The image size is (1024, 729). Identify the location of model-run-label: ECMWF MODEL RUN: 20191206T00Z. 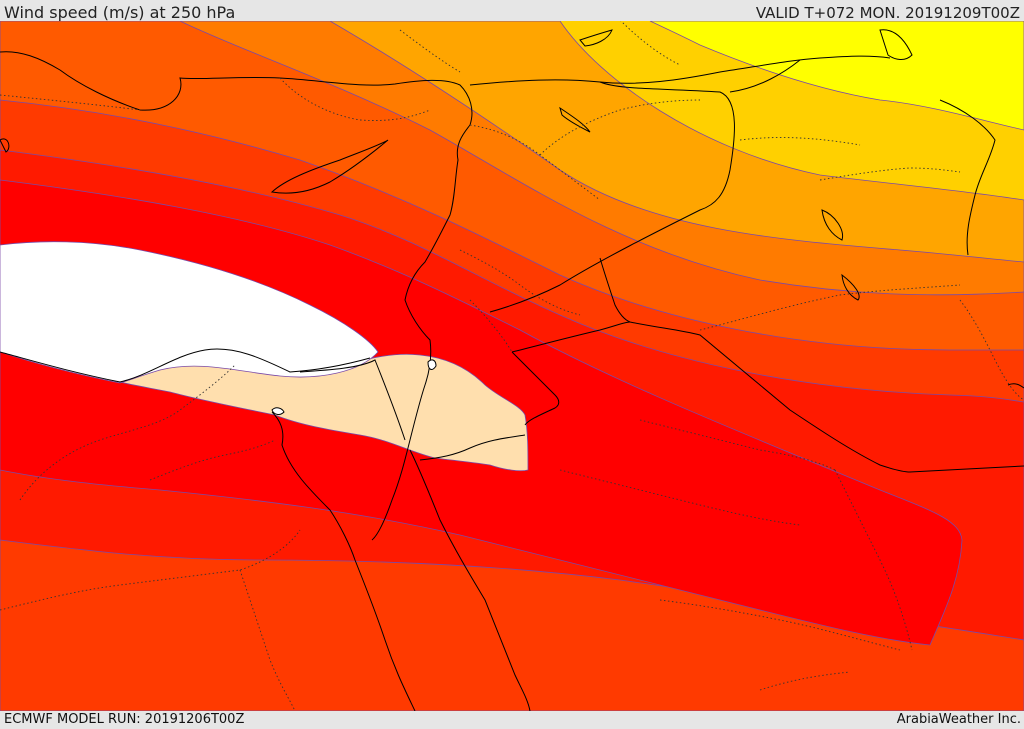
(124, 719).